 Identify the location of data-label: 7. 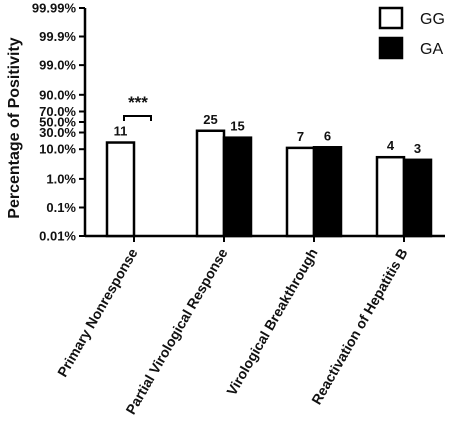
(300, 136).